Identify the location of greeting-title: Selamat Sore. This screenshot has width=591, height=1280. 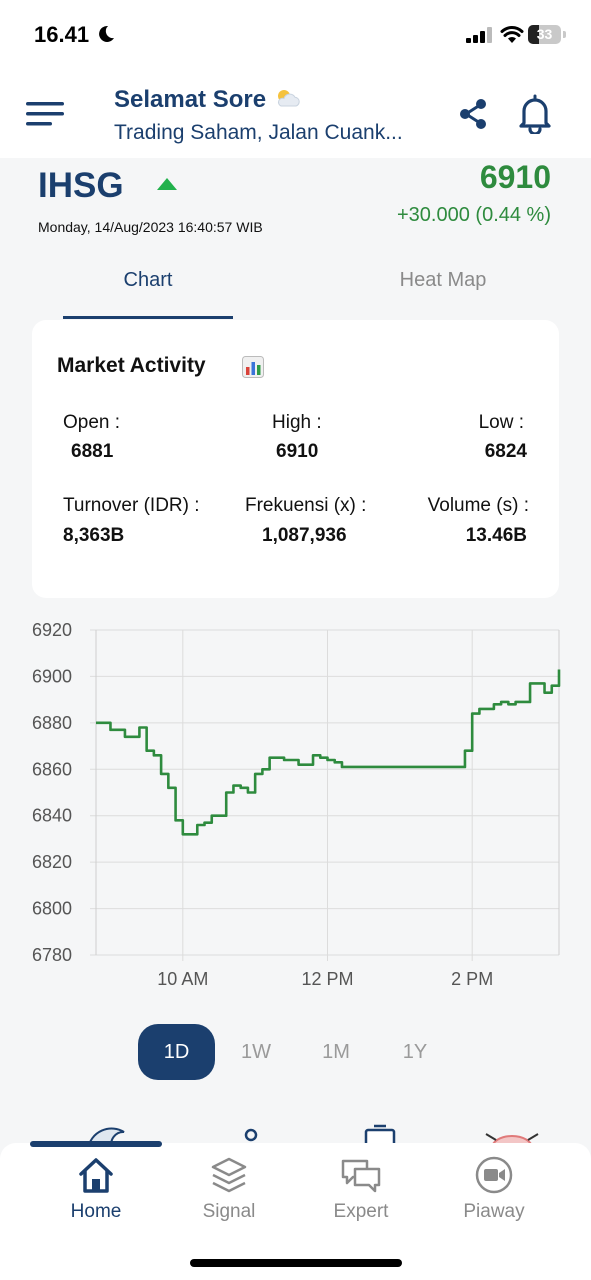
(207, 100).